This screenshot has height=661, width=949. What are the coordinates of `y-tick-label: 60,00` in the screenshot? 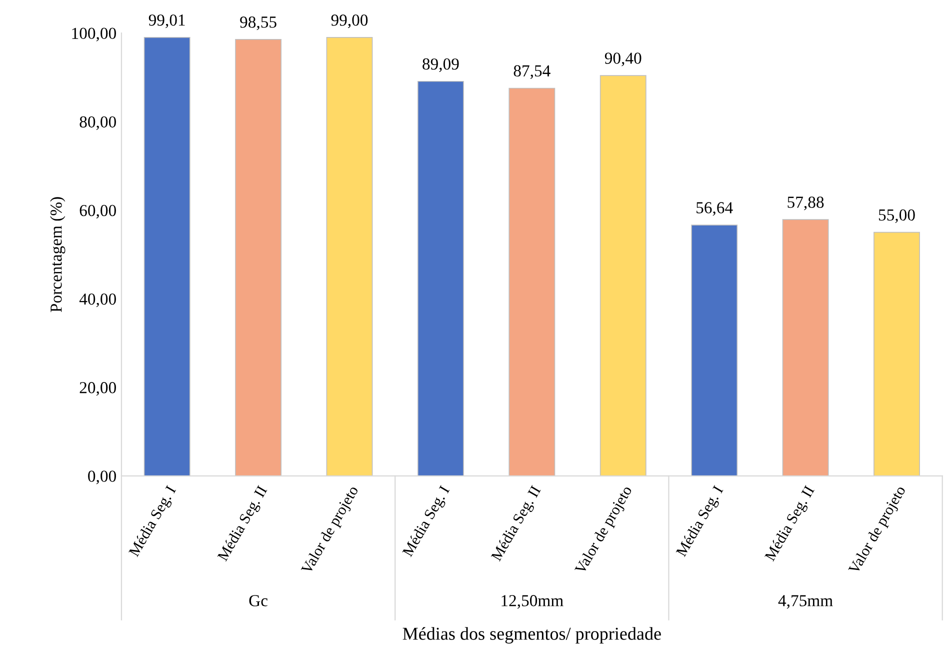 It's located at (98, 211).